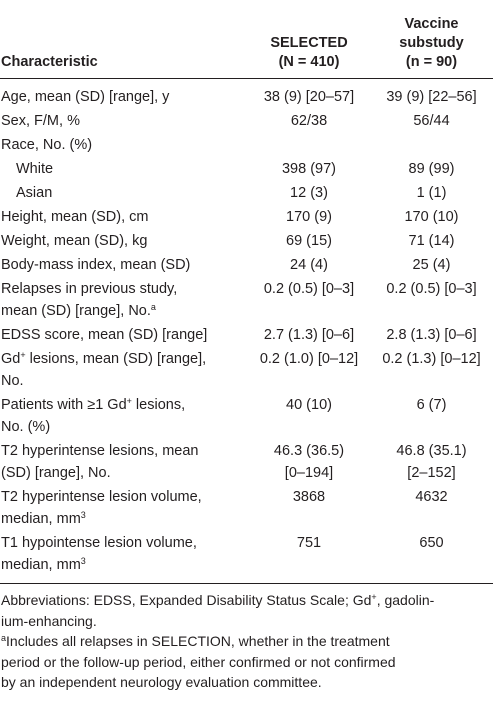 This screenshot has height=717, width=493. I want to click on value-cell, so click(431, 145).